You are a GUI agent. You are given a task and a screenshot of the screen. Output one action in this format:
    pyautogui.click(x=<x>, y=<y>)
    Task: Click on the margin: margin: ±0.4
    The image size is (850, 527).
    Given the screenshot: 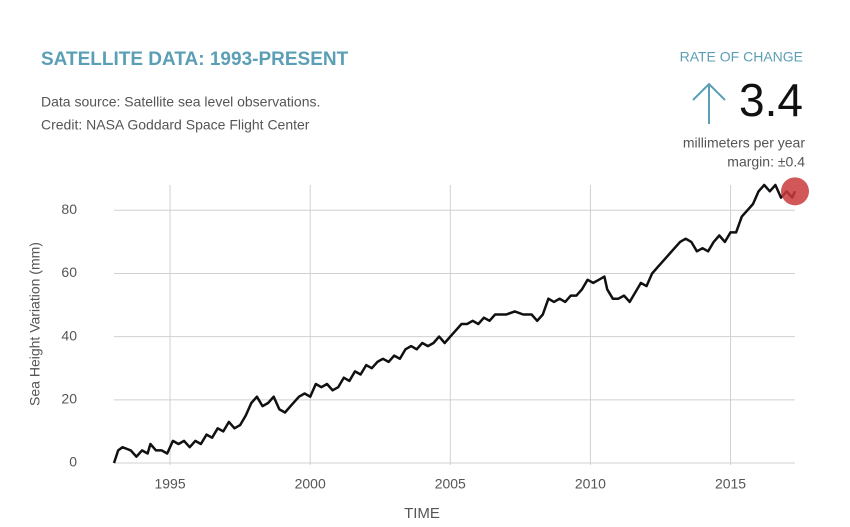 What is the action you would take?
    pyautogui.click(x=766, y=162)
    